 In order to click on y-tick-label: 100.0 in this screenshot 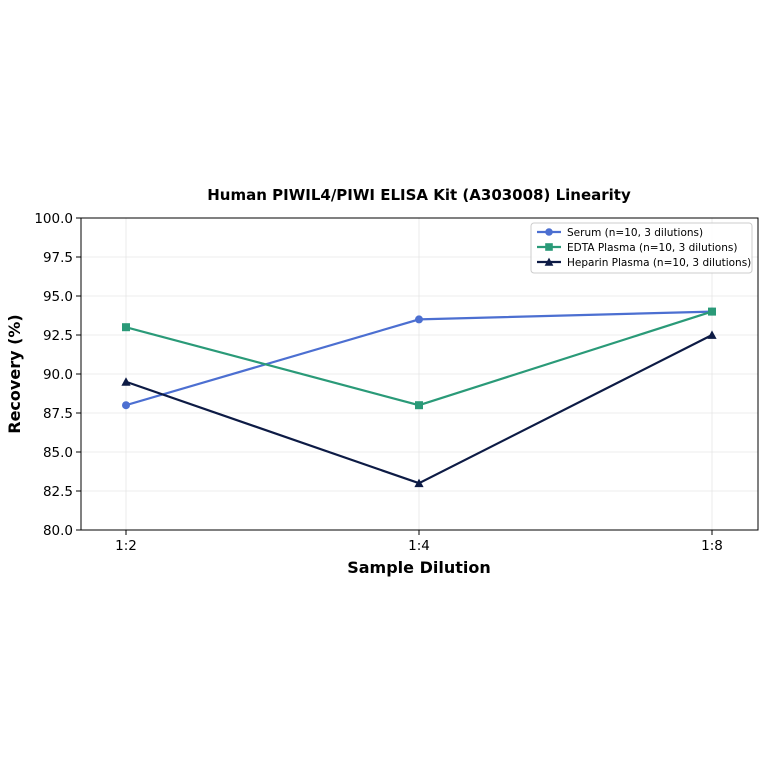, I will do `click(53, 219)`.